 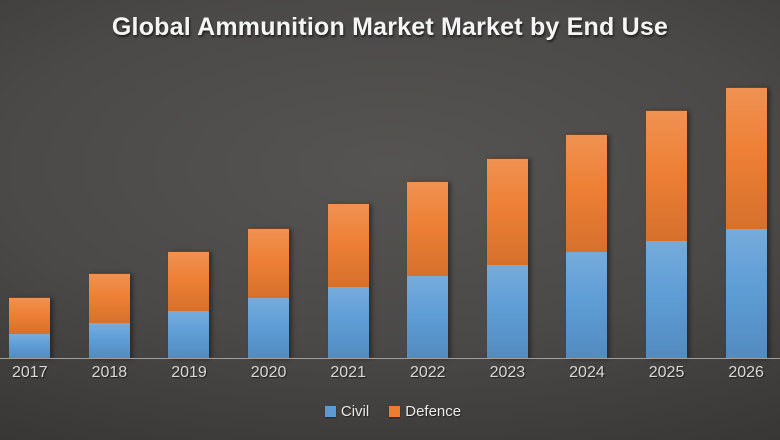 I want to click on bar-group-2020, so click(x=269, y=220).